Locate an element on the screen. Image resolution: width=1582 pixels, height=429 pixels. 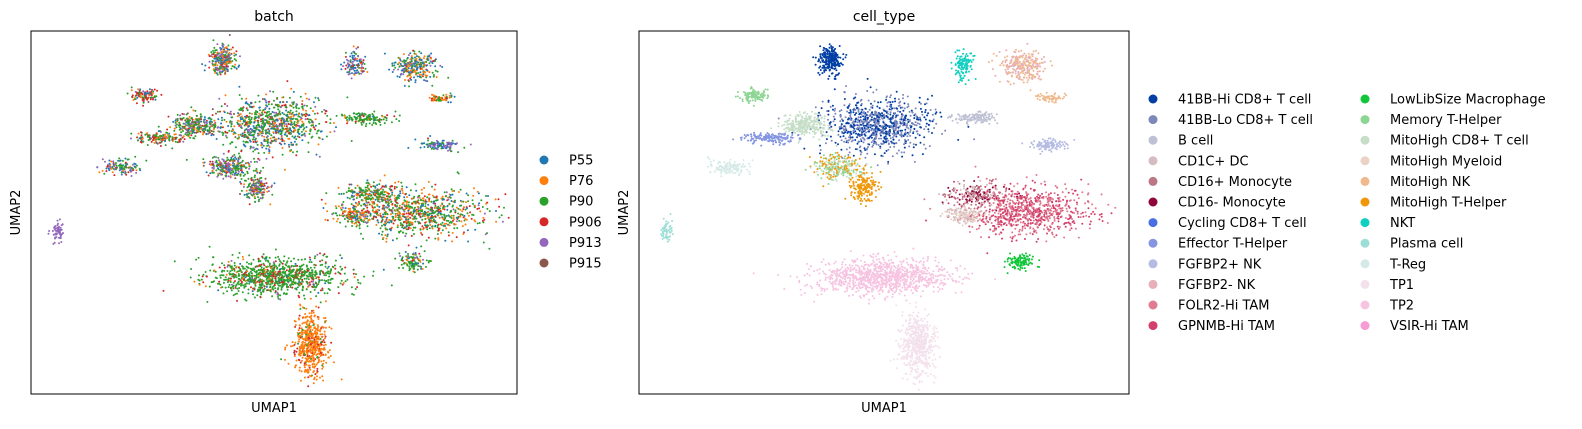
chart-title: cell_type is located at coordinates (884, 17).